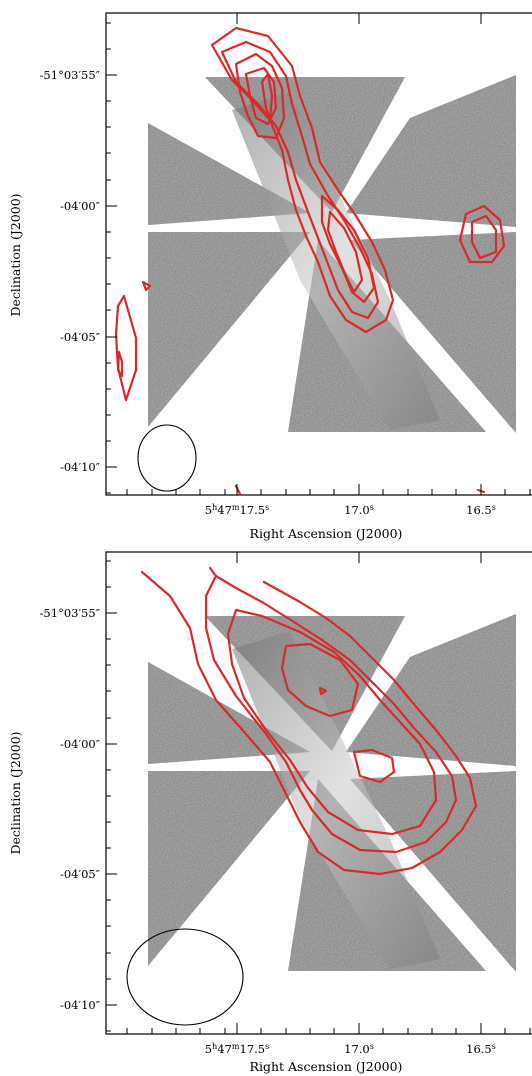  What do you see at coordinates (15, 792) in the screenshot?
I see `bottom-y-axis-label: Declination (J2000)` at bounding box center [15, 792].